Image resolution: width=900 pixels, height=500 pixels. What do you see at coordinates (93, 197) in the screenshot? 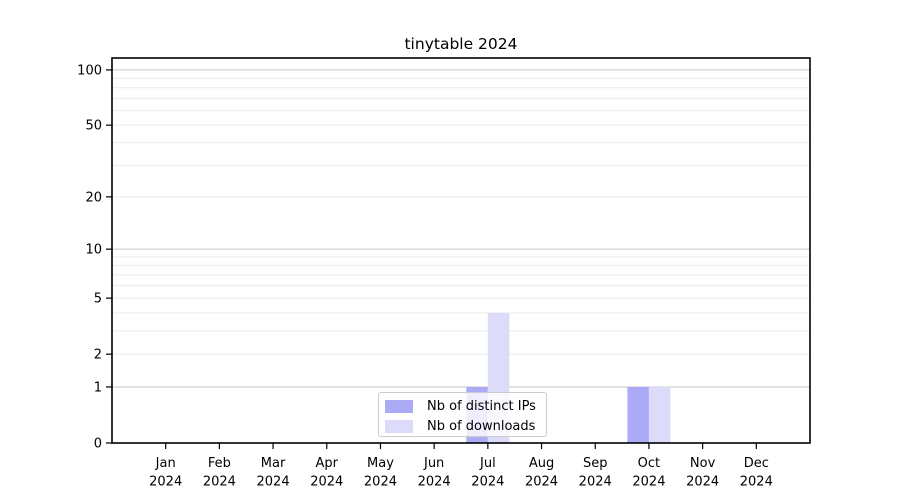
I see `y-tick-label: 20` at bounding box center [93, 197].